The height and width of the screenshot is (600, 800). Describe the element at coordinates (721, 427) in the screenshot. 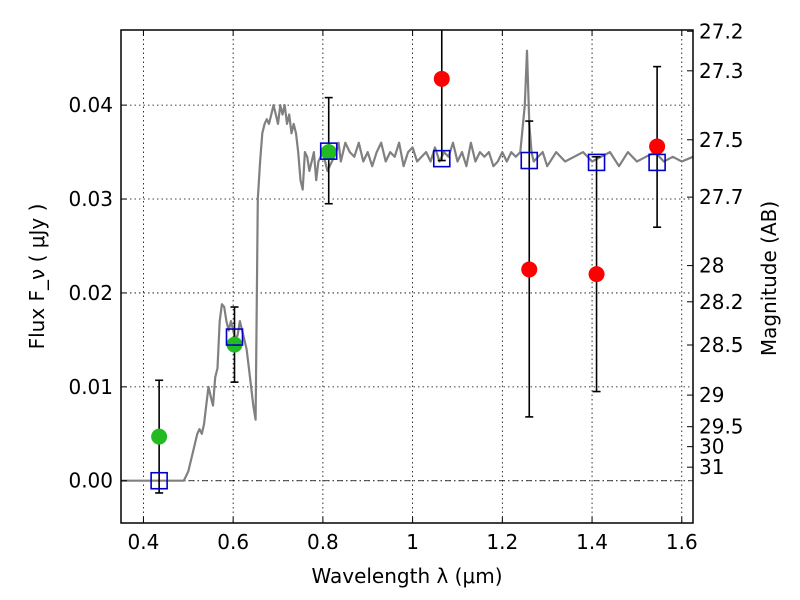

I see `right-tick-label: 29.5` at that location.